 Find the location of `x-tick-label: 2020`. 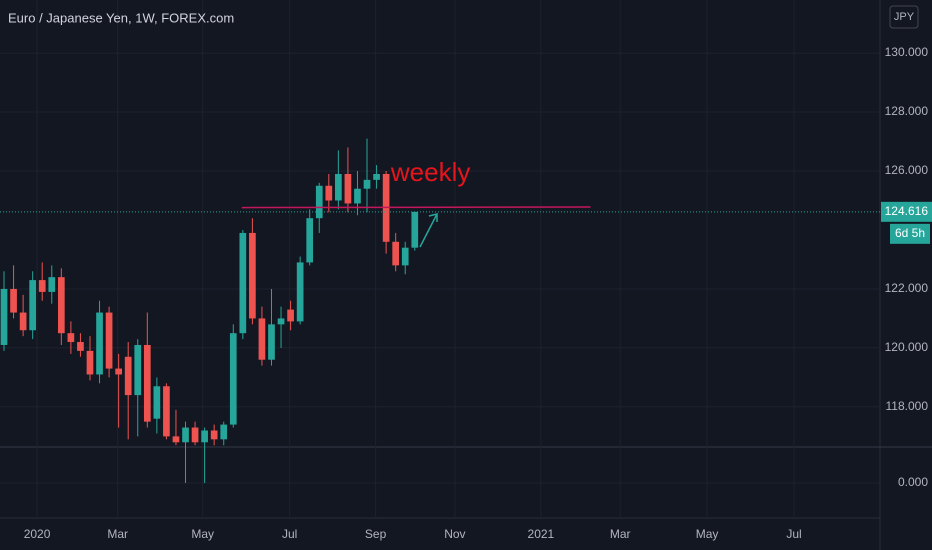

x-tick-label: 2020 is located at coordinates (37, 534).